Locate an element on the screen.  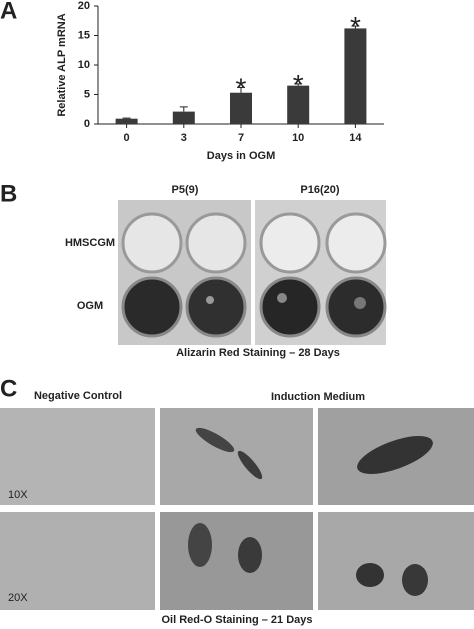
magnification-label: 10X is located at coordinates (18, 495).